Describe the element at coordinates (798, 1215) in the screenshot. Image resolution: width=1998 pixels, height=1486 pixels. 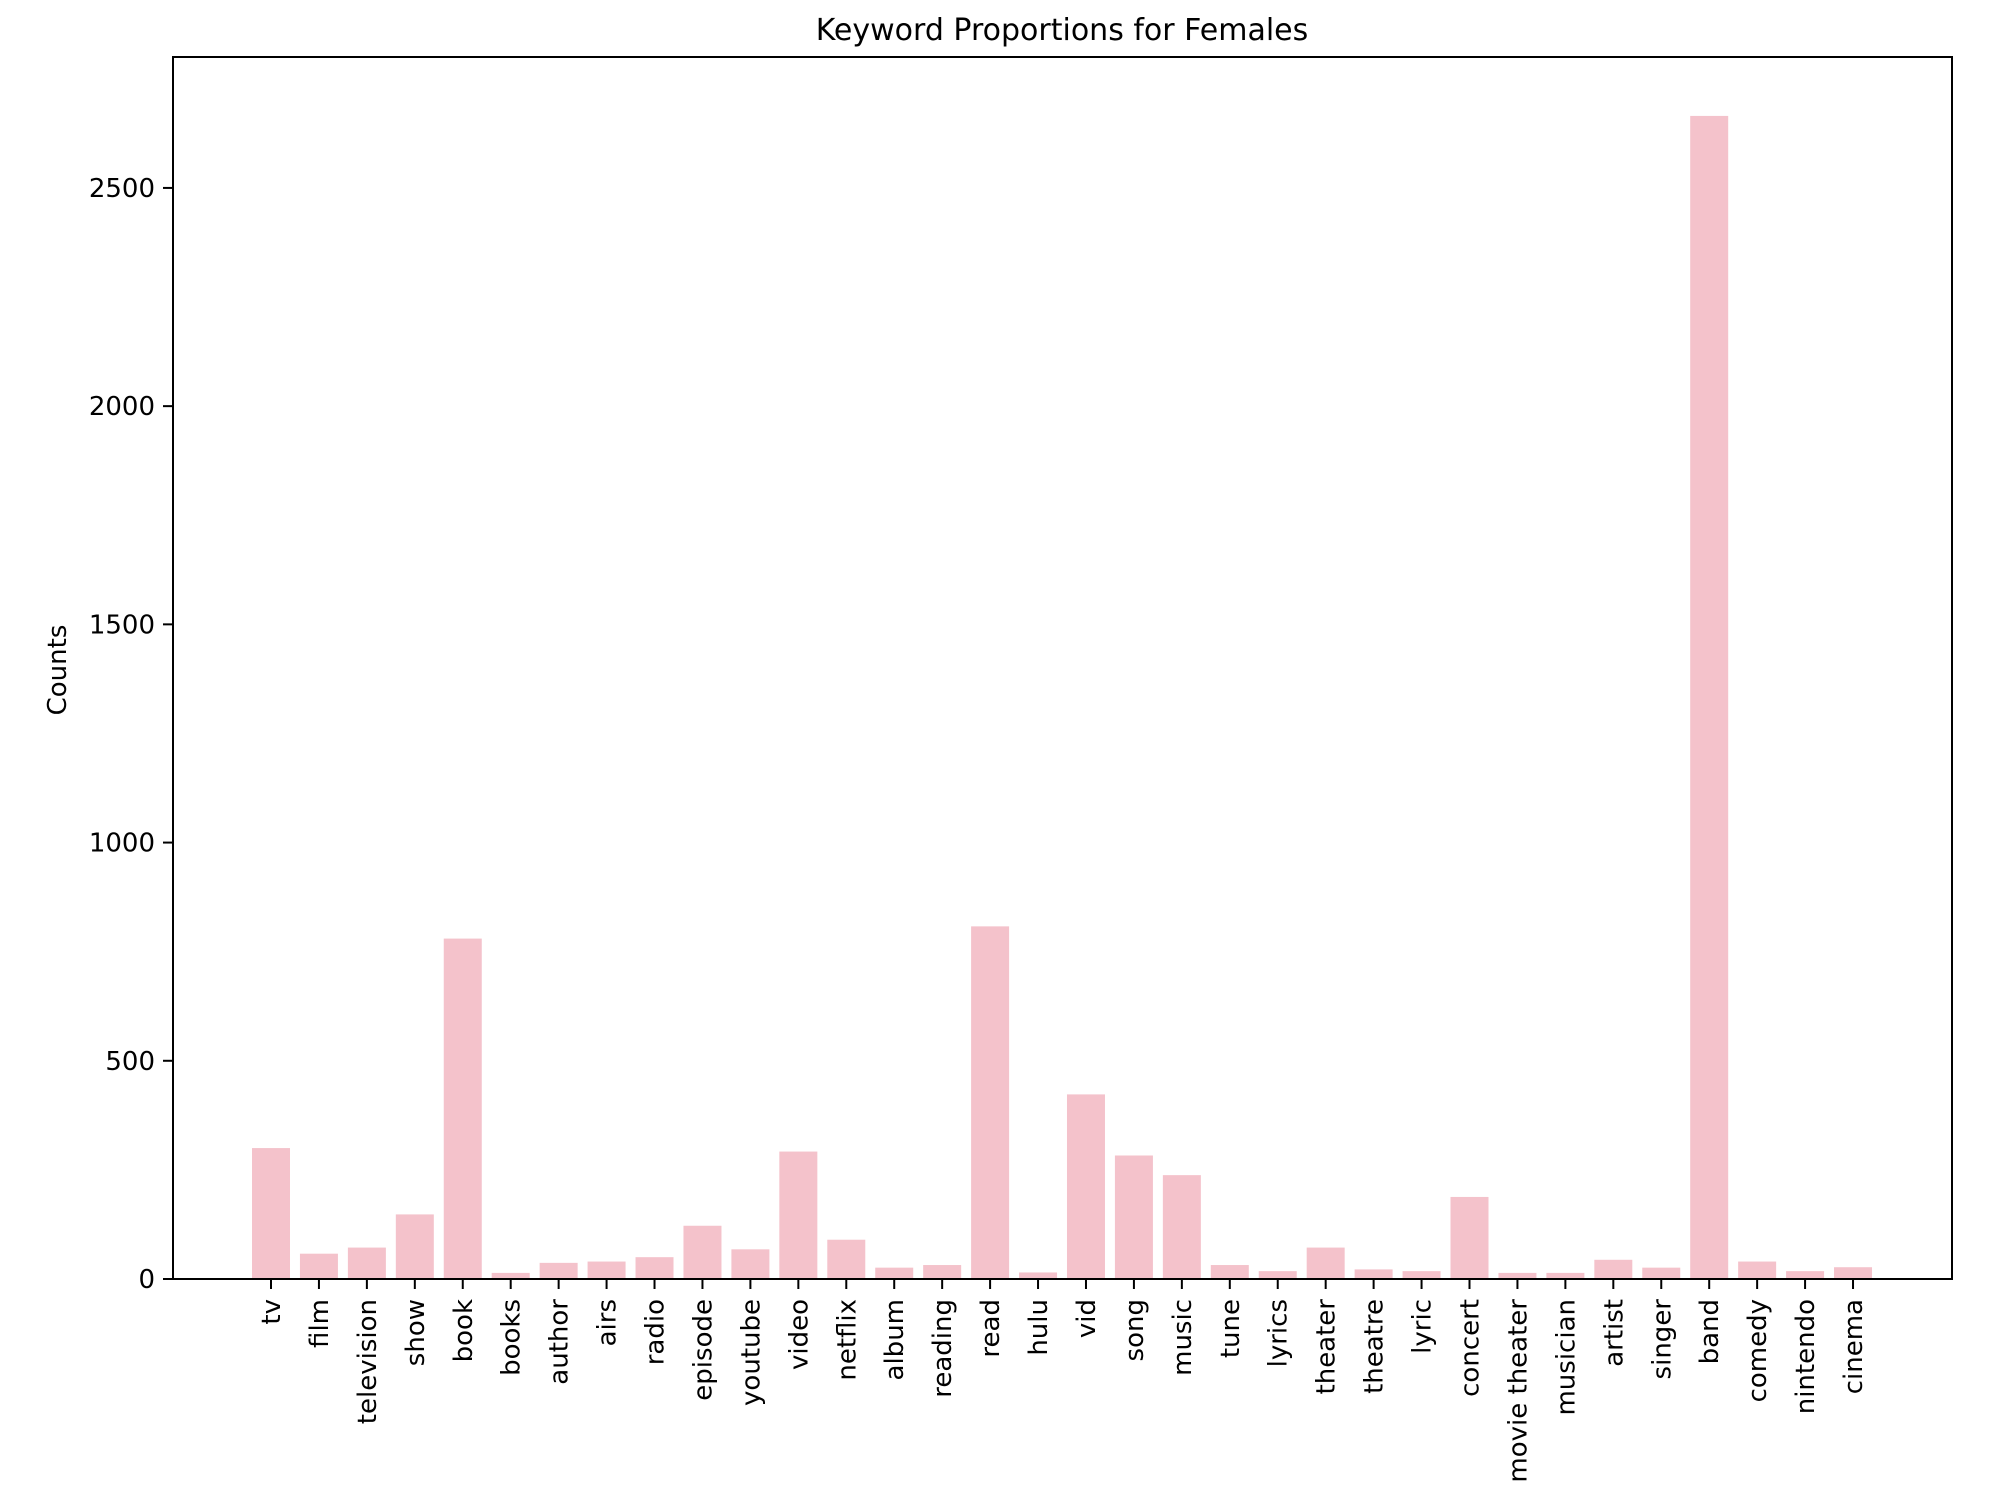
I see `bar-video` at that location.